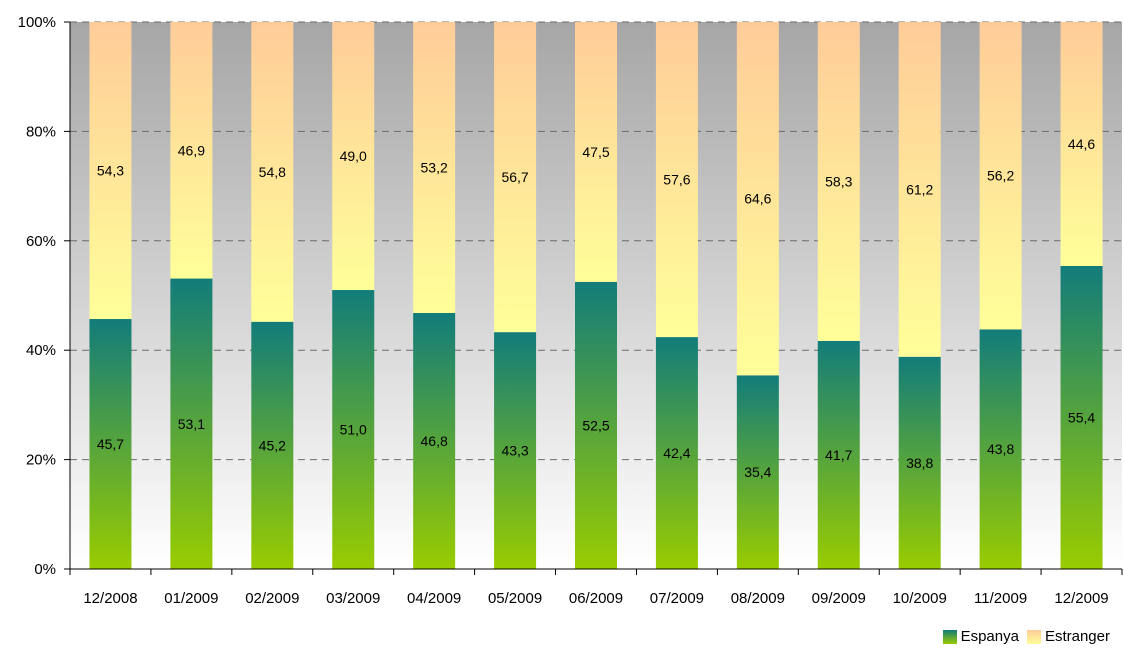 The image size is (1124, 648). I want to click on data-label-espanya: 53,1, so click(191, 424).